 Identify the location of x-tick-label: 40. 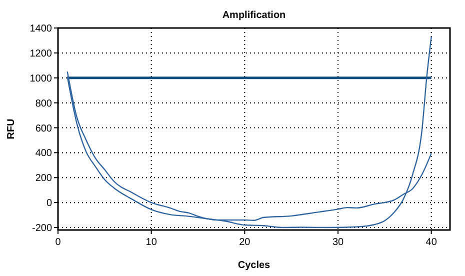
(432, 242).